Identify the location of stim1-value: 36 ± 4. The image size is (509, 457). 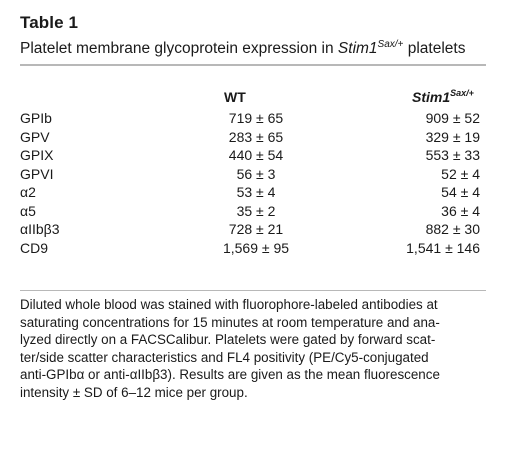
(460, 210).